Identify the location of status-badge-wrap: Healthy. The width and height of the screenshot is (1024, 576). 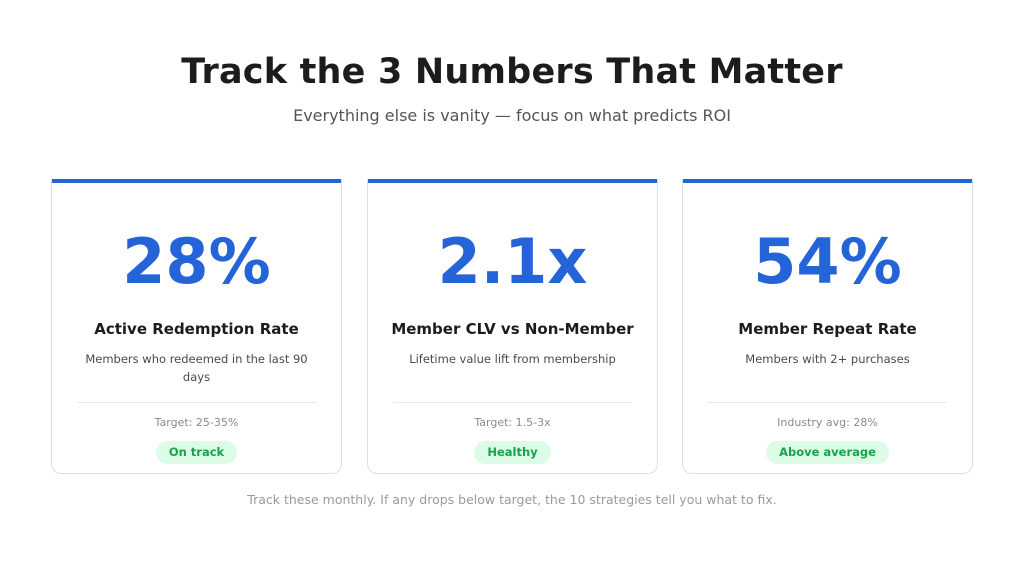
(512, 452).